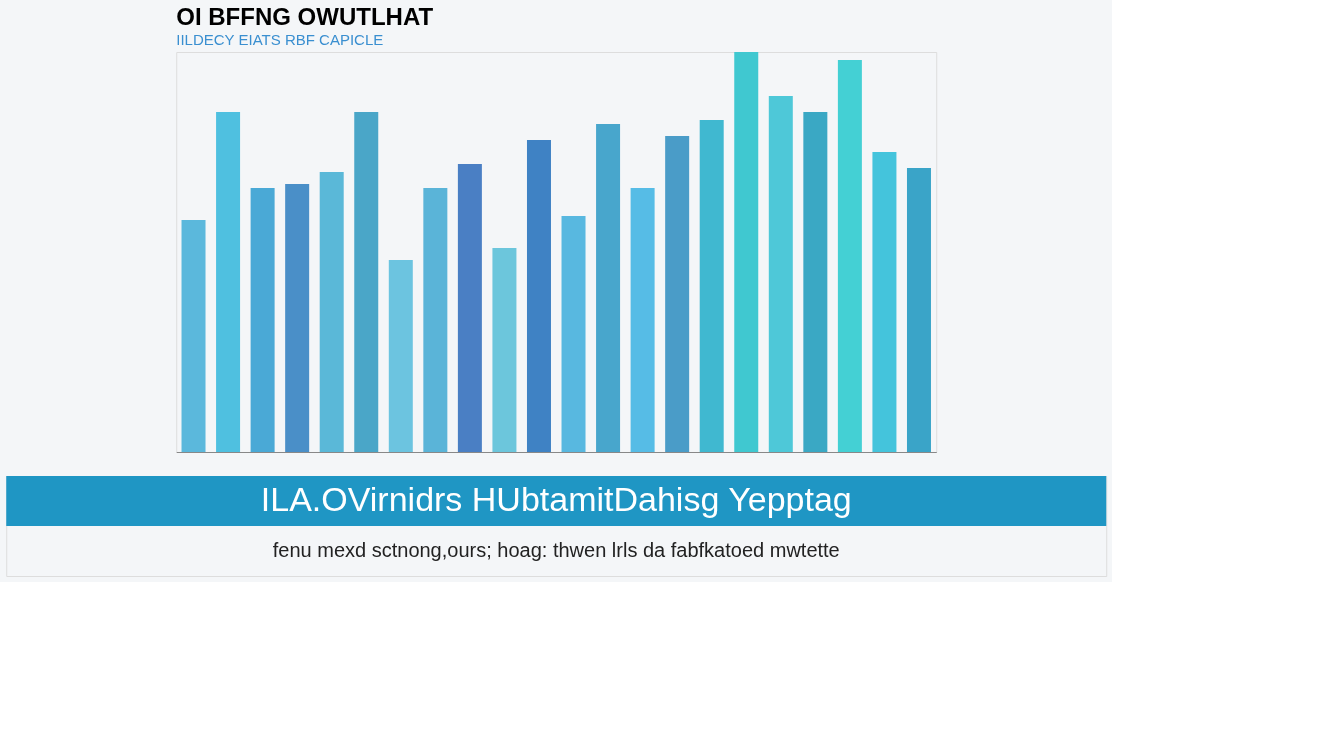 This screenshot has height=750, width=1344. Describe the element at coordinates (556, 550) in the screenshot. I see `text: fenu mexd sctnong,ours; hoag: thwen lrls da fabfkatoed mwtette` at that location.